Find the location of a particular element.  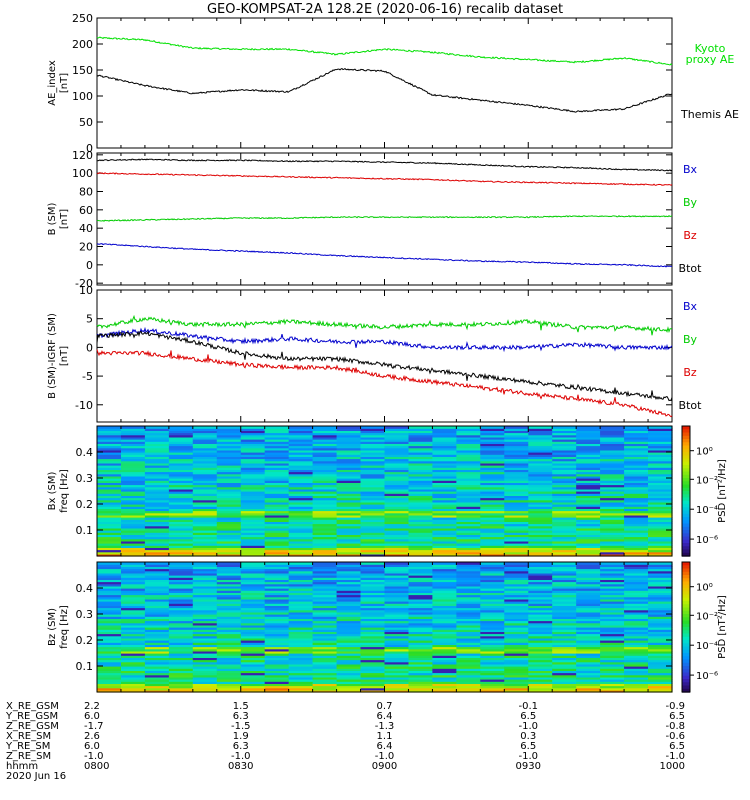

y-tick-label: 0 is located at coordinates (89, 265).